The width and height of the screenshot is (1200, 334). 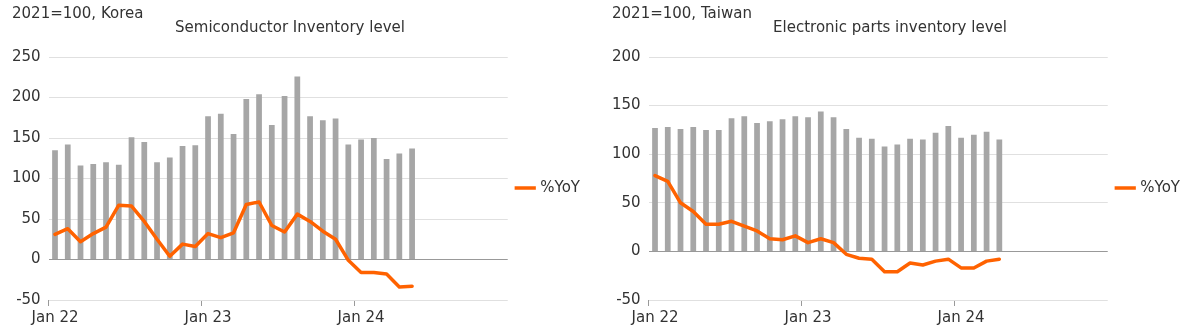 I want to click on y-axis-title: 2021=100, Korea, so click(x=78, y=13).